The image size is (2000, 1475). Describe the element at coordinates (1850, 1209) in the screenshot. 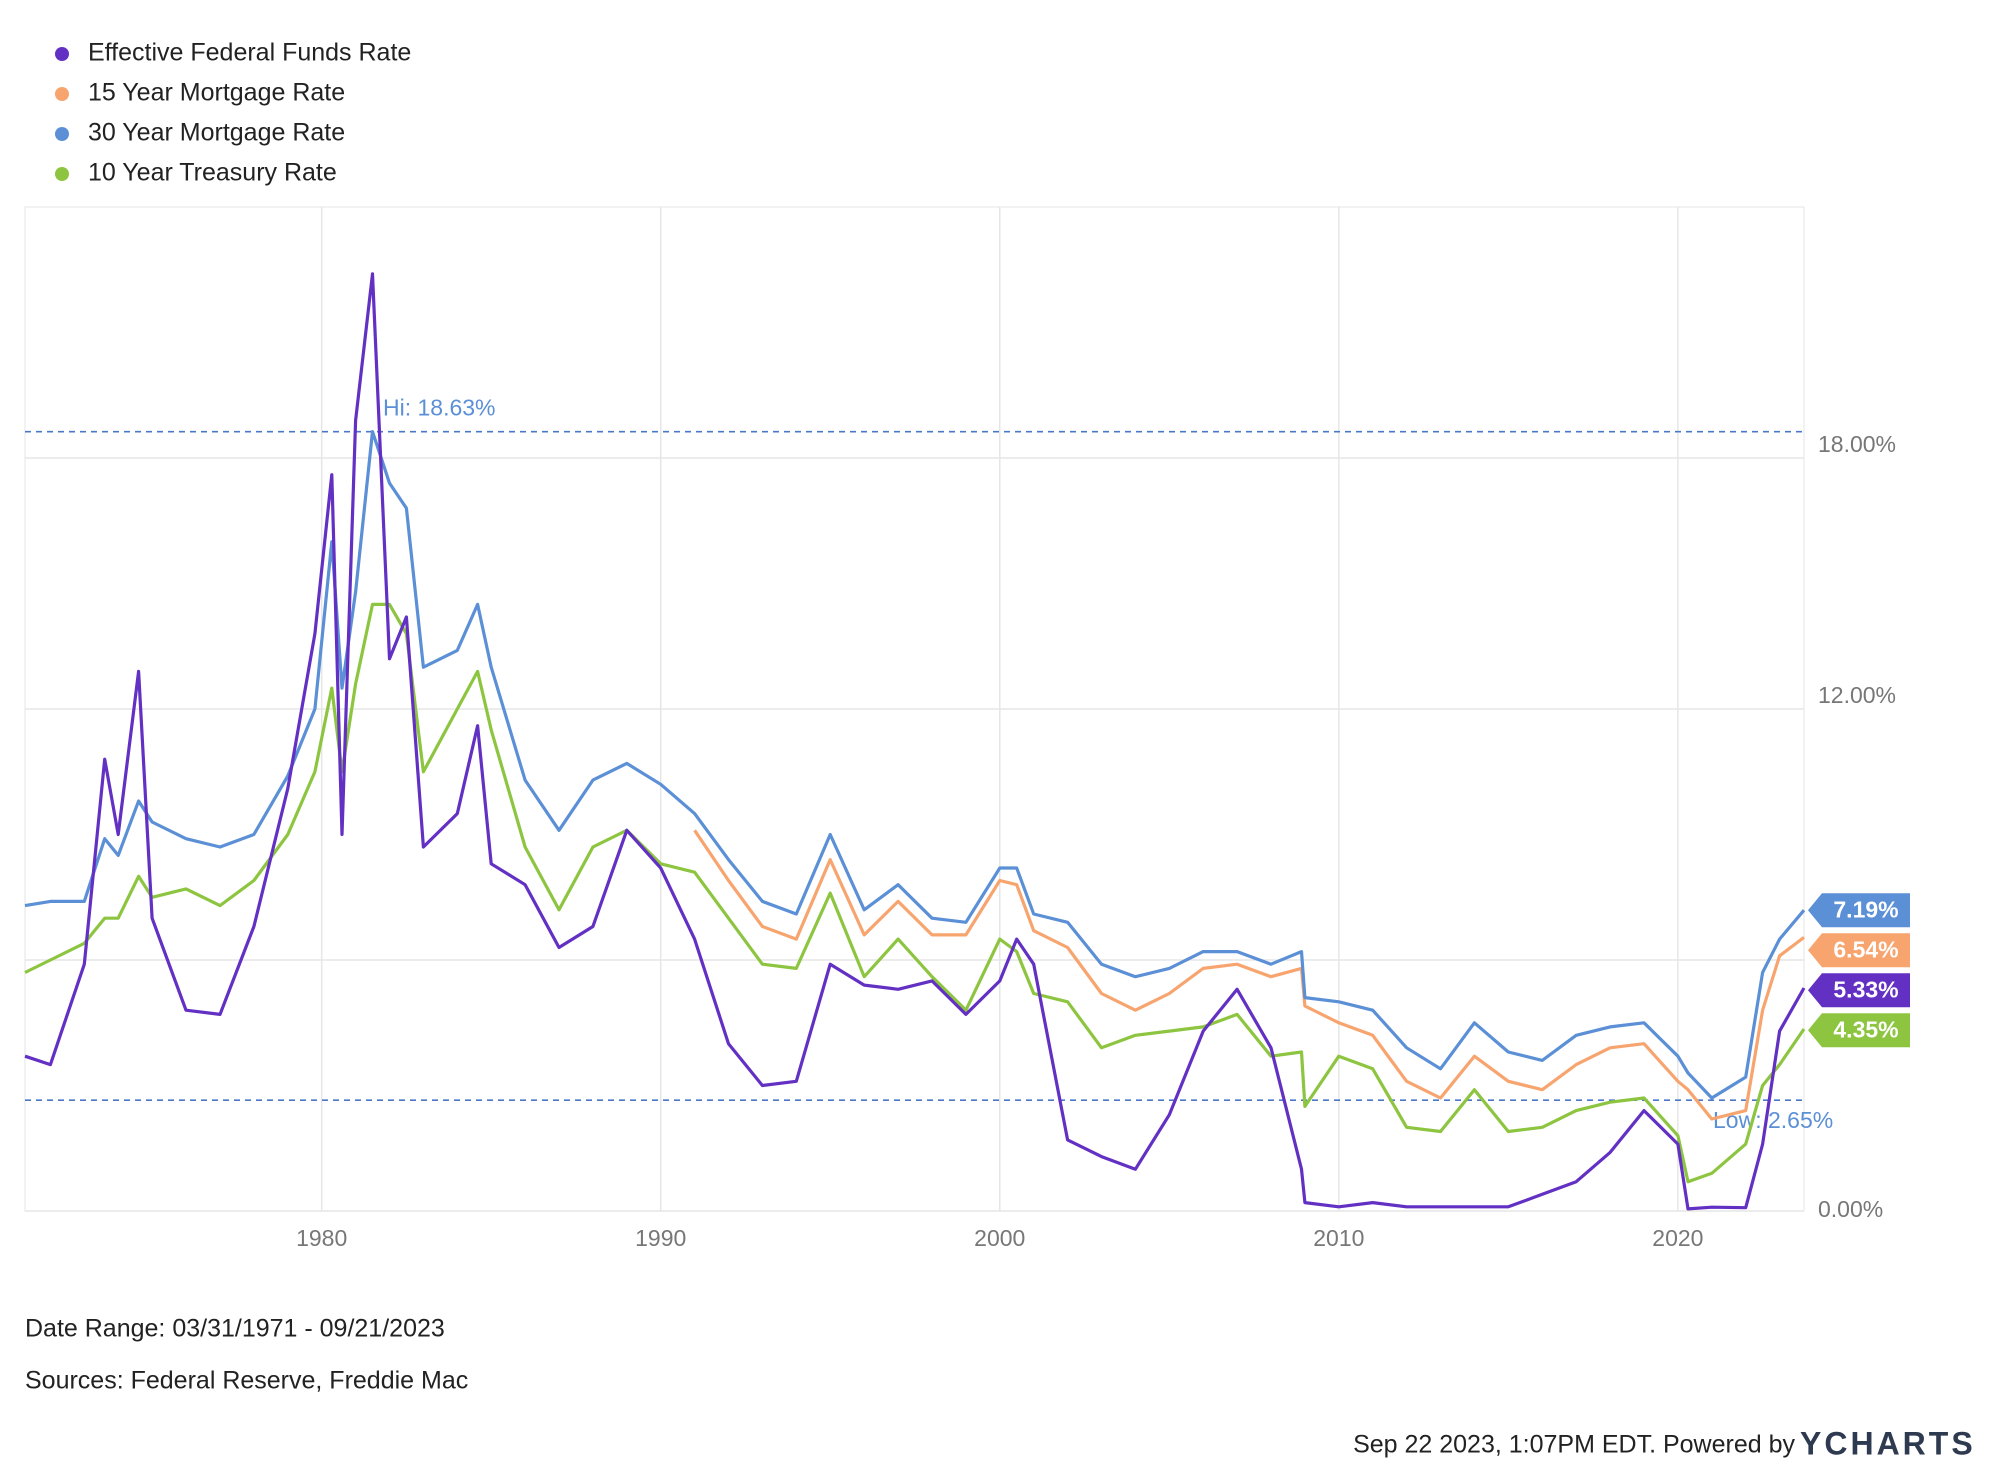

I see `y-tick-label: 0.00%` at that location.